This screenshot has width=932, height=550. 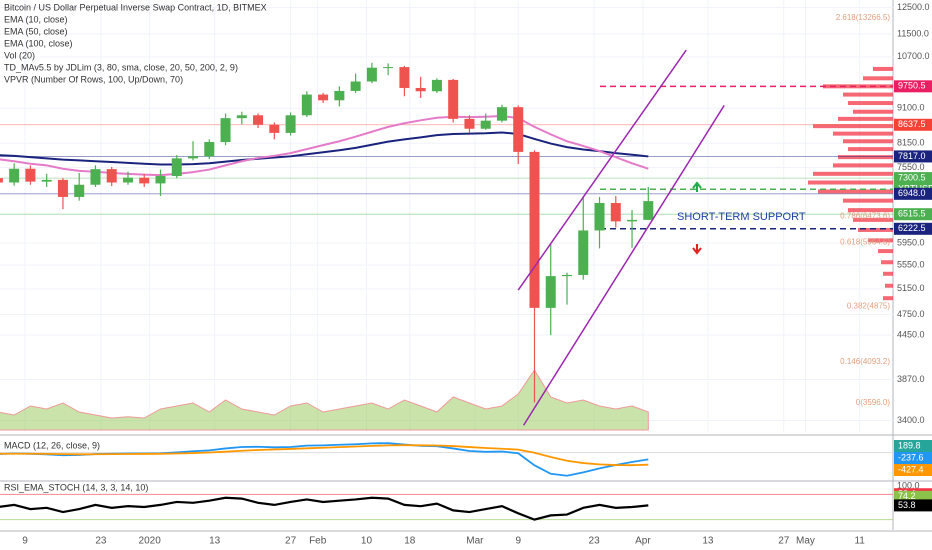 What do you see at coordinates (805, 541) in the screenshot?
I see `x-tick-label: May` at bounding box center [805, 541].